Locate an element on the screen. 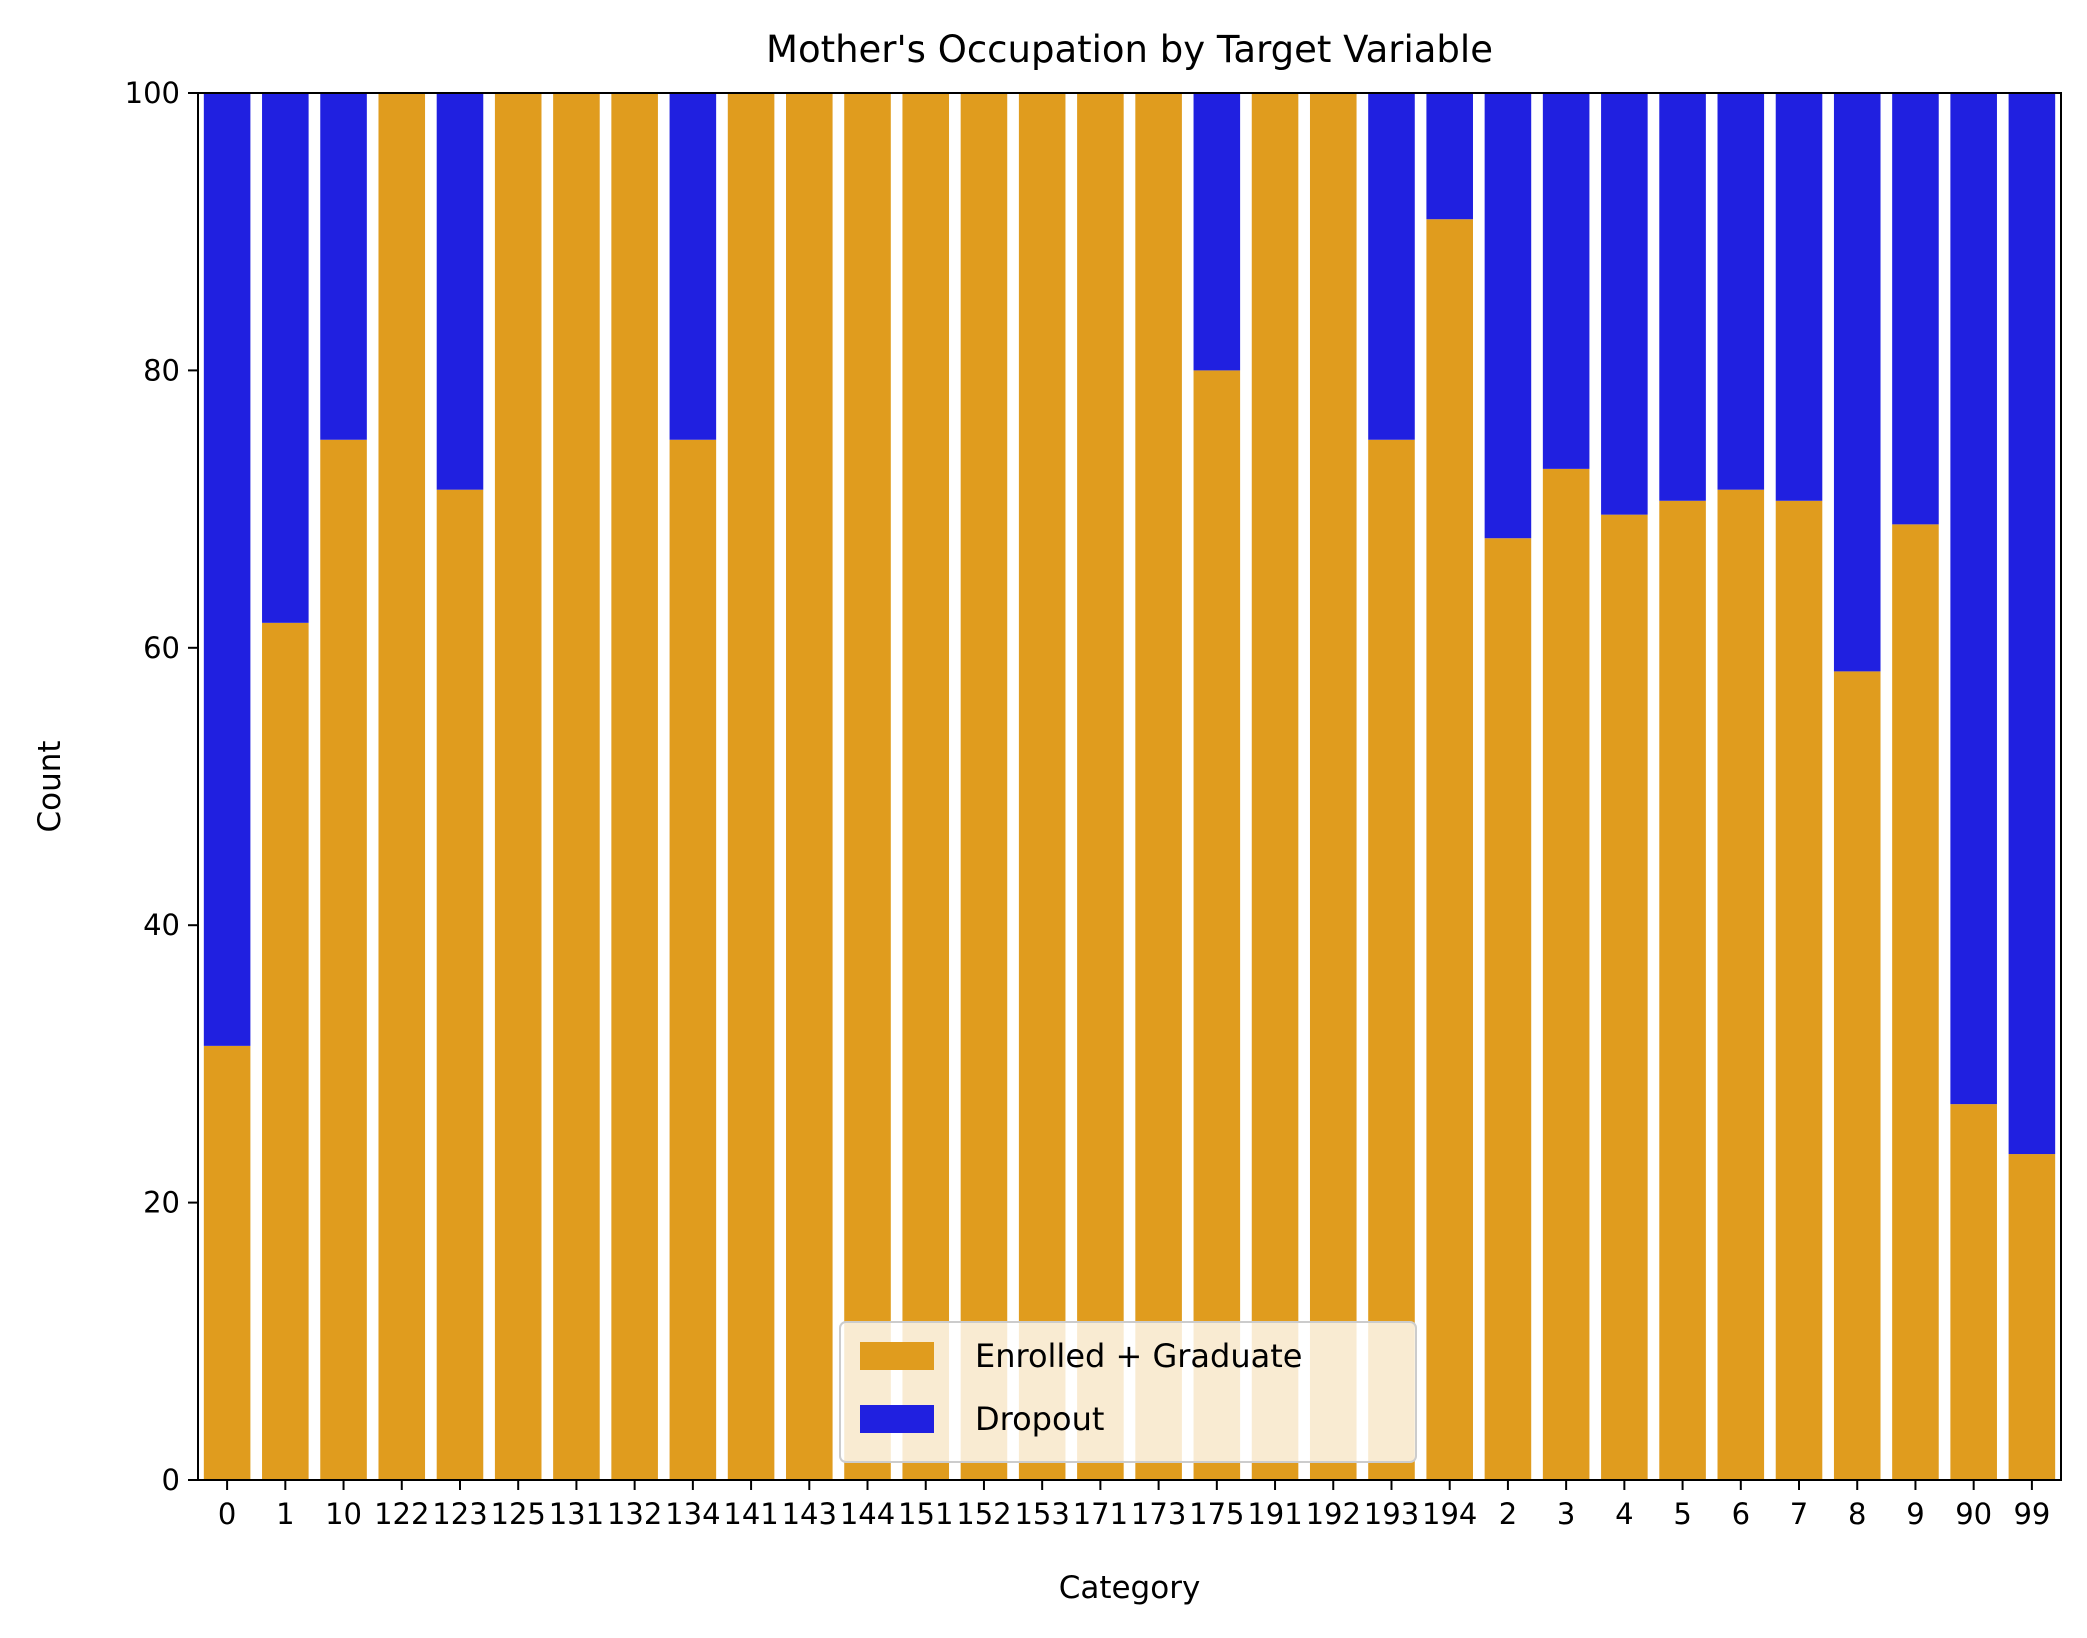 This screenshot has height=1638, width=2087. legend-box is located at coordinates (1128, 1392).